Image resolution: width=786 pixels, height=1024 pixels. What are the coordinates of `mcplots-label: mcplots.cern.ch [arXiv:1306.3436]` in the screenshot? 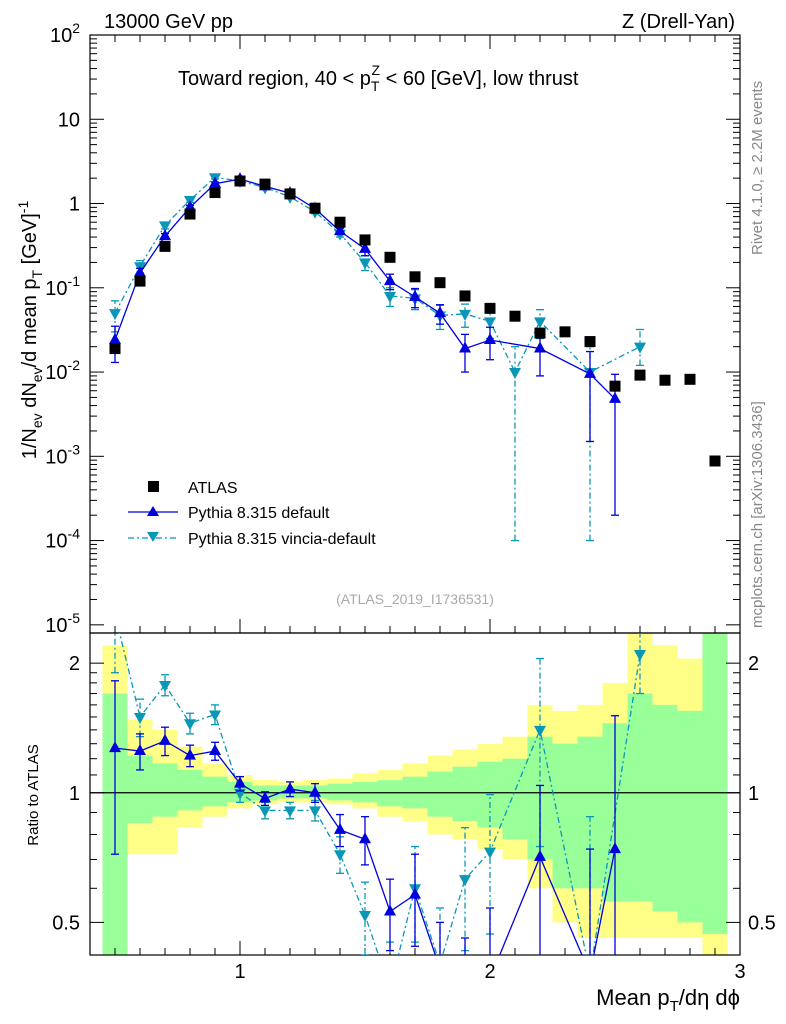 It's located at (757, 514).